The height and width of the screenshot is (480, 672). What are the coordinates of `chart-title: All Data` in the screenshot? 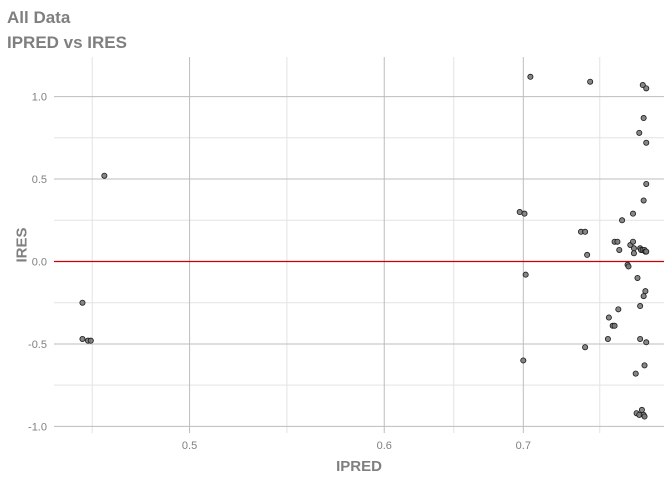 It's located at (39, 17).